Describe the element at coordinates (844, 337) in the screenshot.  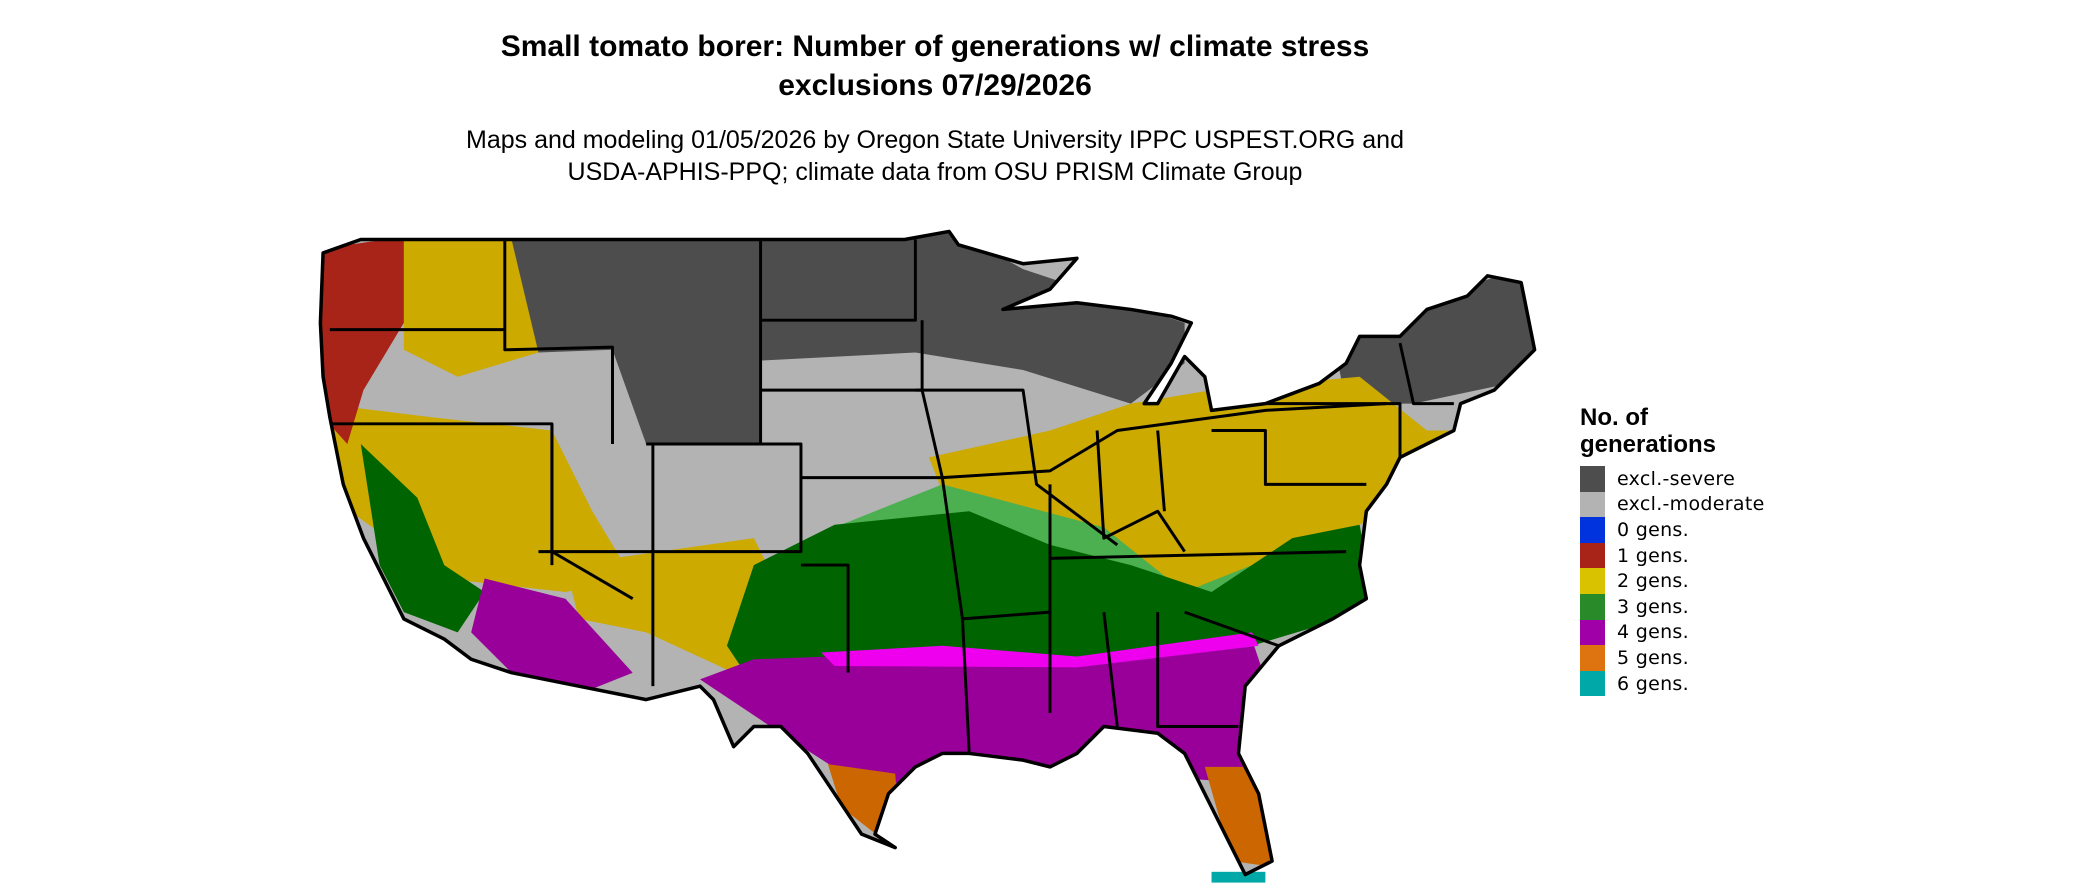
I see `region-excl-severe-north` at that location.